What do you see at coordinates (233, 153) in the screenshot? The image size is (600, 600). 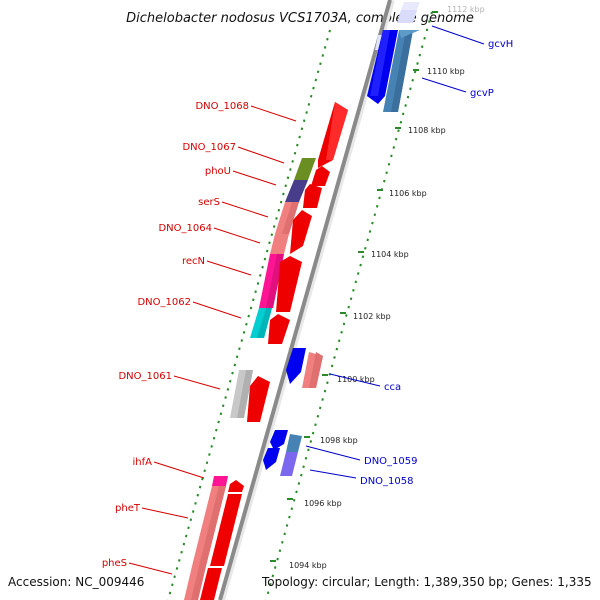 I see `label-DNO_1067: DNO_1067` at bounding box center [233, 153].